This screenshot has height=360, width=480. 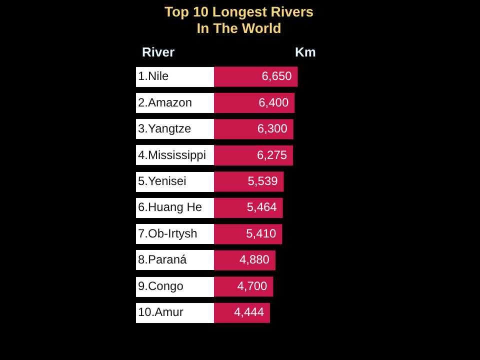 What do you see at coordinates (170, 207) in the screenshot?
I see `y-tick-label: 6.Huang He` at bounding box center [170, 207].